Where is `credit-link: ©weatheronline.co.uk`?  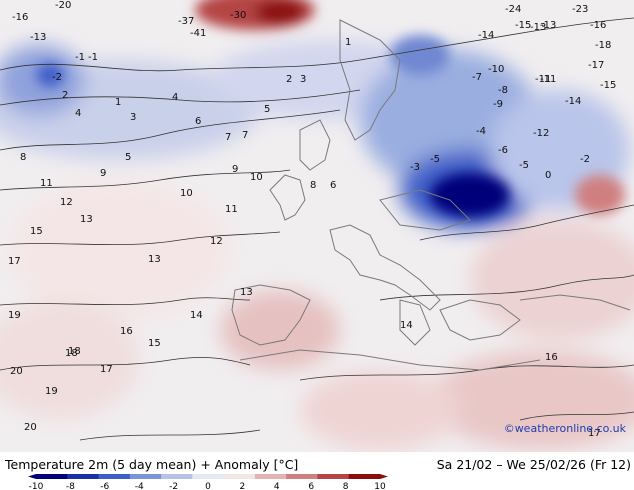
credit-link: ©weatheronline.co.uk is located at coordinates (564, 428).